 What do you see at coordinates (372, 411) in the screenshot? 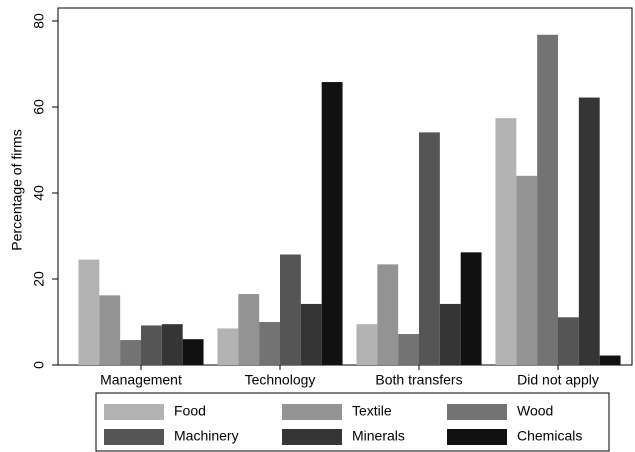
I see `legend-label: Textile` at bounding box center [372, 411].